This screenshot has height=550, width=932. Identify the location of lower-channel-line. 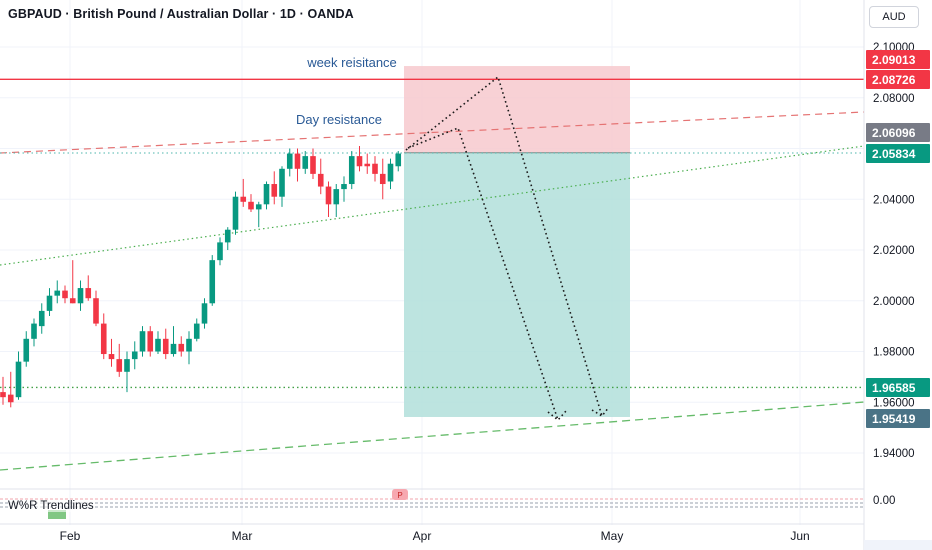
(432, 436).